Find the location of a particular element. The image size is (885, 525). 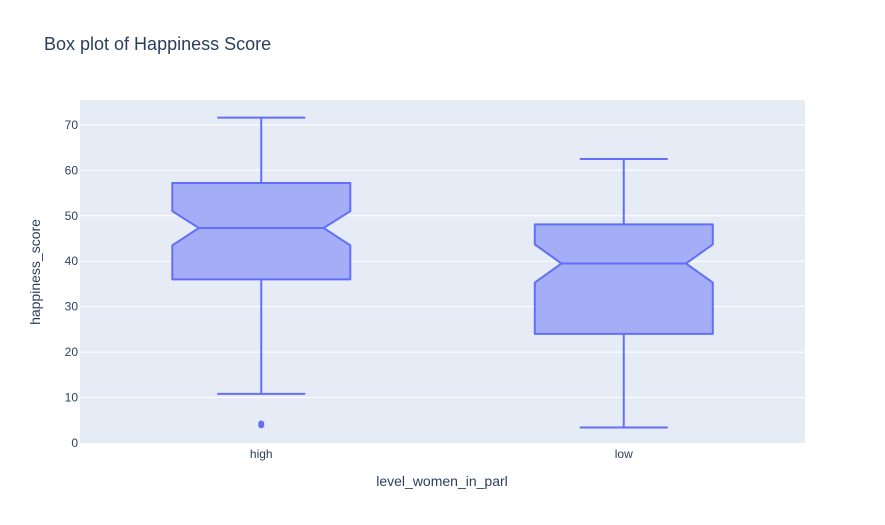

y-axis-title: happiness_score is located at coordinates (35, 272).